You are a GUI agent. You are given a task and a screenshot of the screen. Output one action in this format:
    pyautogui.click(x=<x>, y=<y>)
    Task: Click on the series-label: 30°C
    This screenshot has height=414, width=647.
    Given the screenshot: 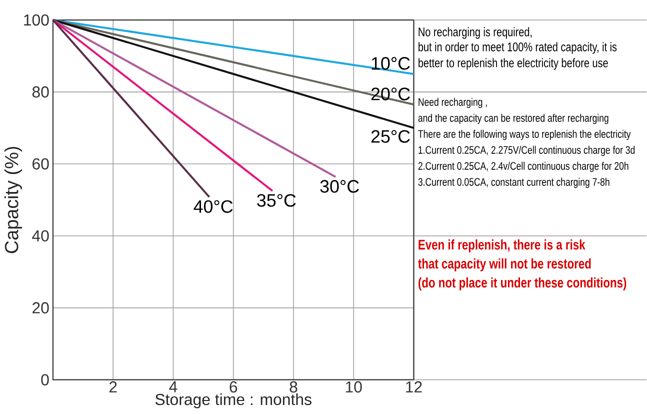 What is the action you would take?
    pyautogui.click(x=339, y=186)
    